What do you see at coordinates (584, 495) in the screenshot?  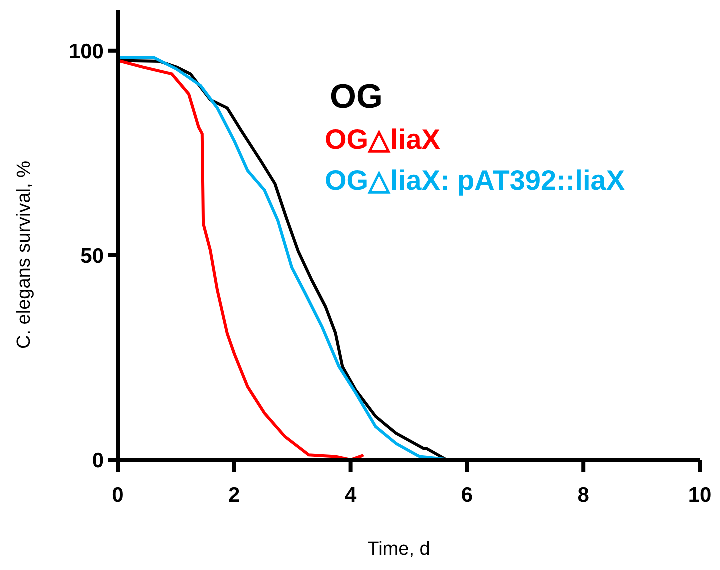 I see `x-tick-label: 8` at bounding box center [584, 495].